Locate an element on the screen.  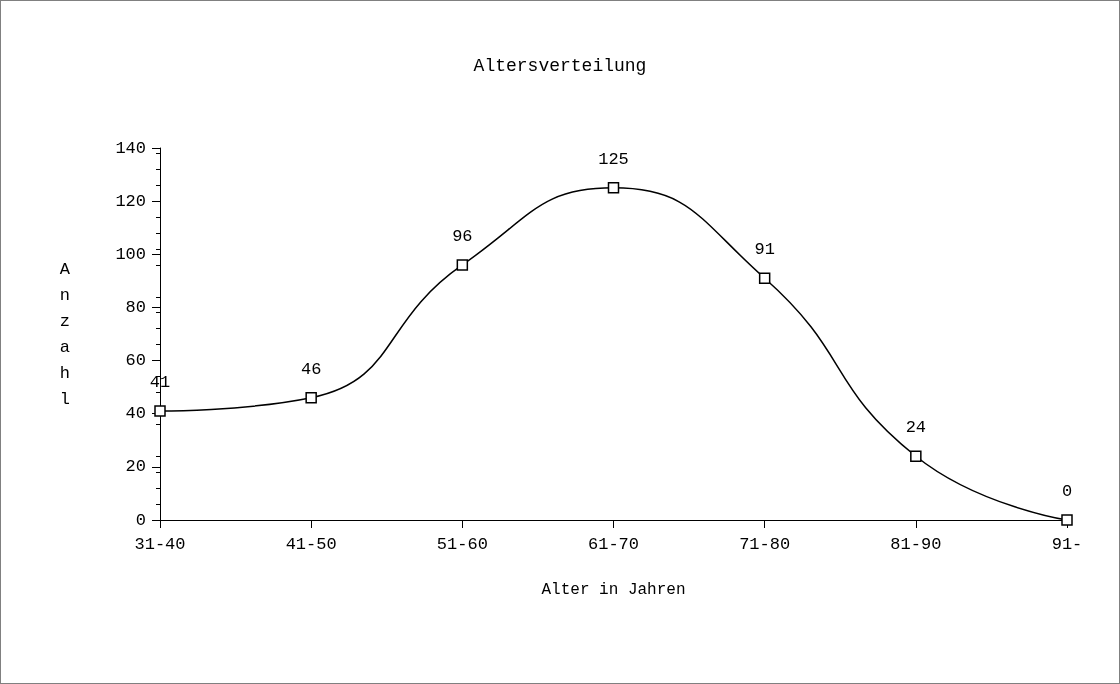
y-tick-label: 60 is located at coordinates (135, 361).